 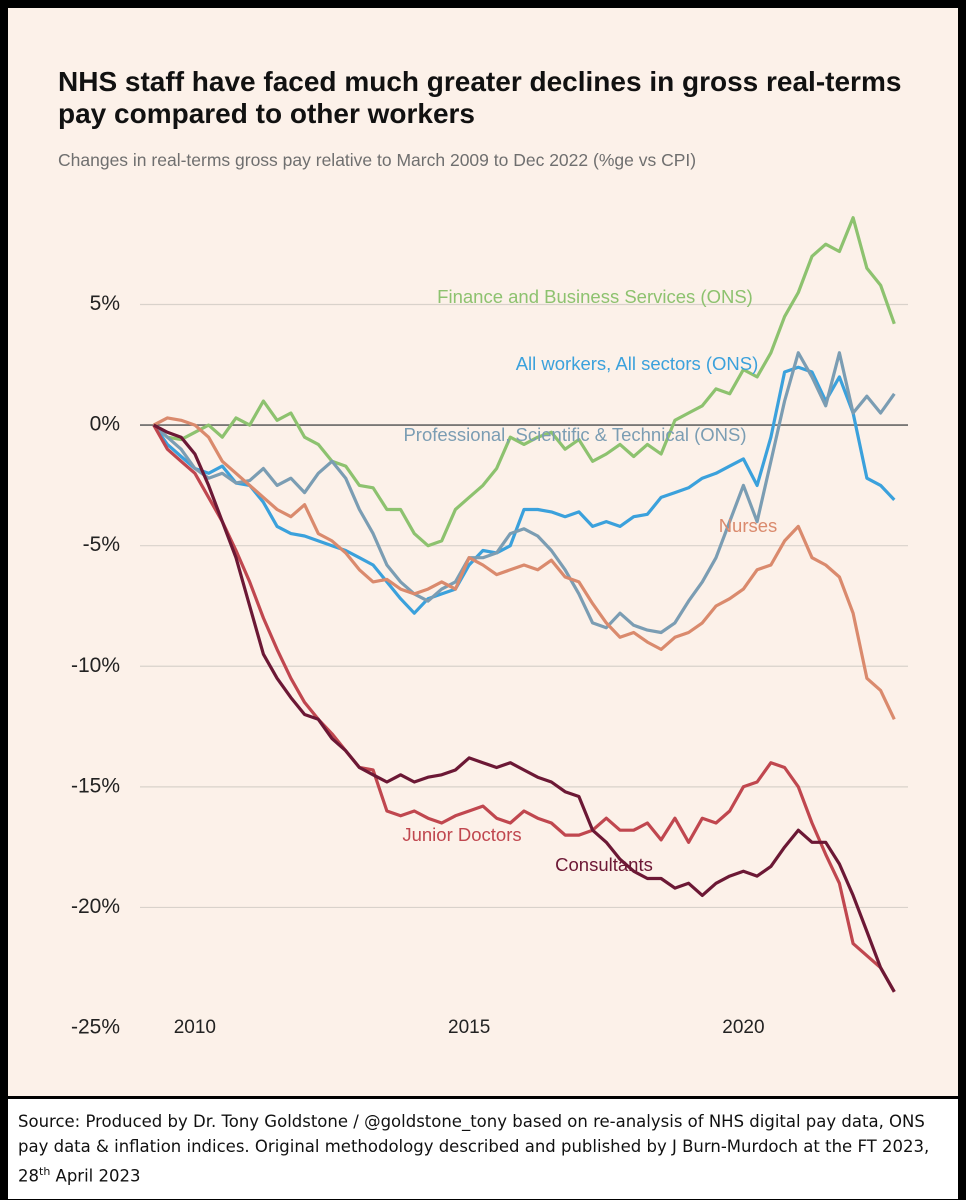 What do you see at coordinates (637, 363) in the screenshot?
I see `series-label: All workers, All sectors (ONS)` at bounding box center [637, 363].